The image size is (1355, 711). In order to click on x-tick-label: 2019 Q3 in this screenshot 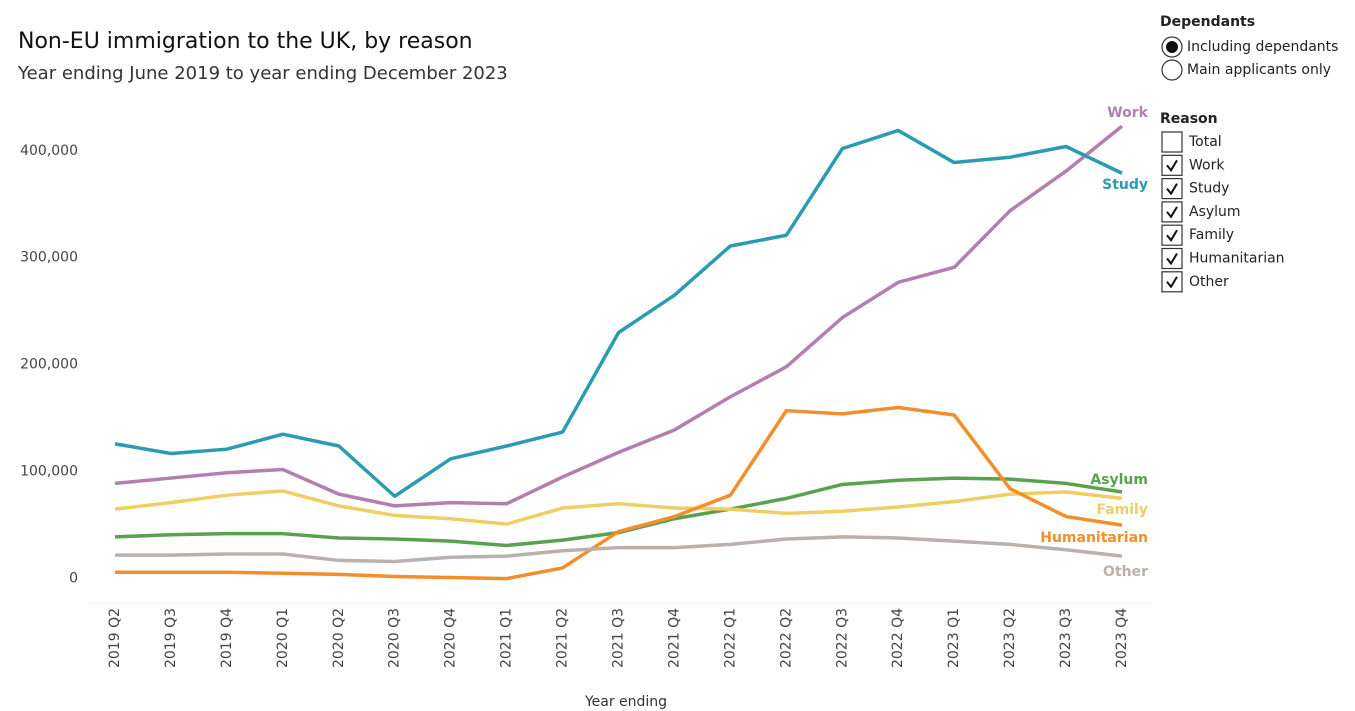, I will do `click(171, 638)`.